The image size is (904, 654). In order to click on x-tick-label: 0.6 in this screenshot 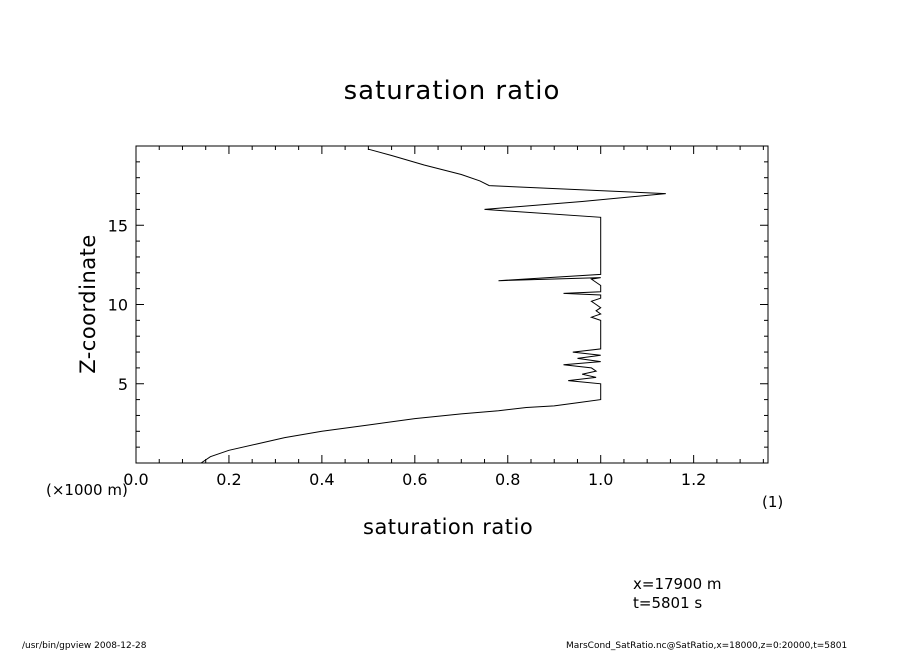, I will do `click(414, 479)`.